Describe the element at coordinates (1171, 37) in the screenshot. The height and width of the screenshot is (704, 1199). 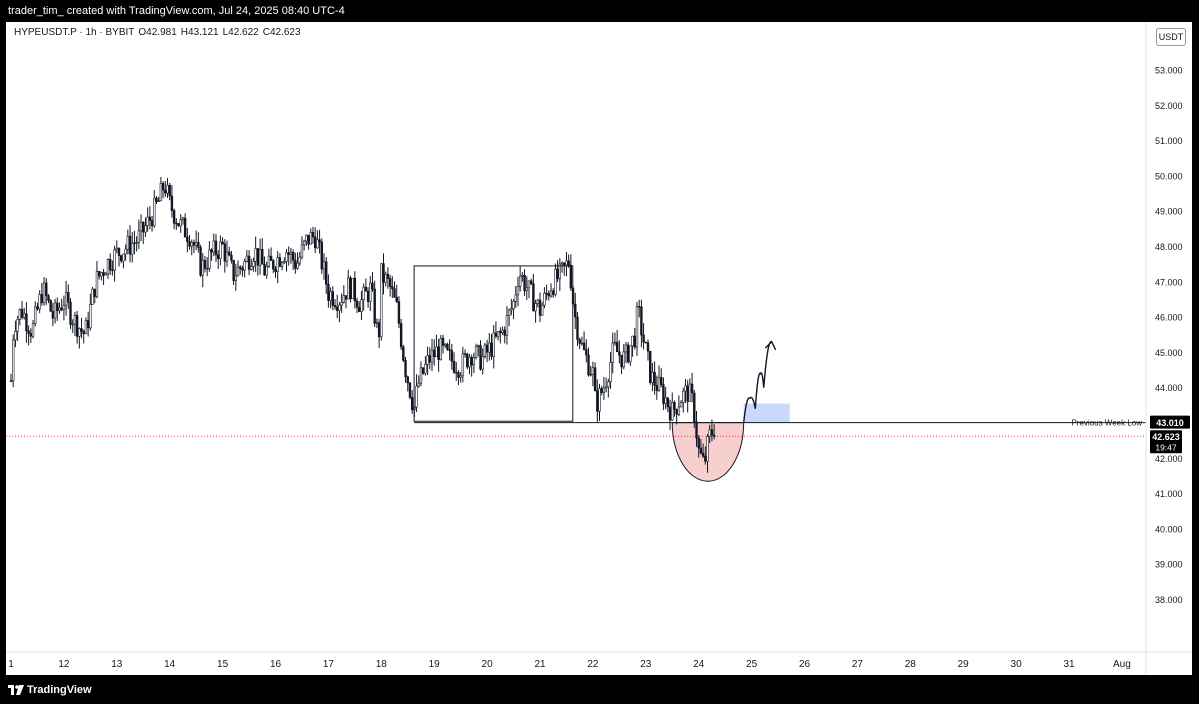
I see `currency-button: USDT` at that location.